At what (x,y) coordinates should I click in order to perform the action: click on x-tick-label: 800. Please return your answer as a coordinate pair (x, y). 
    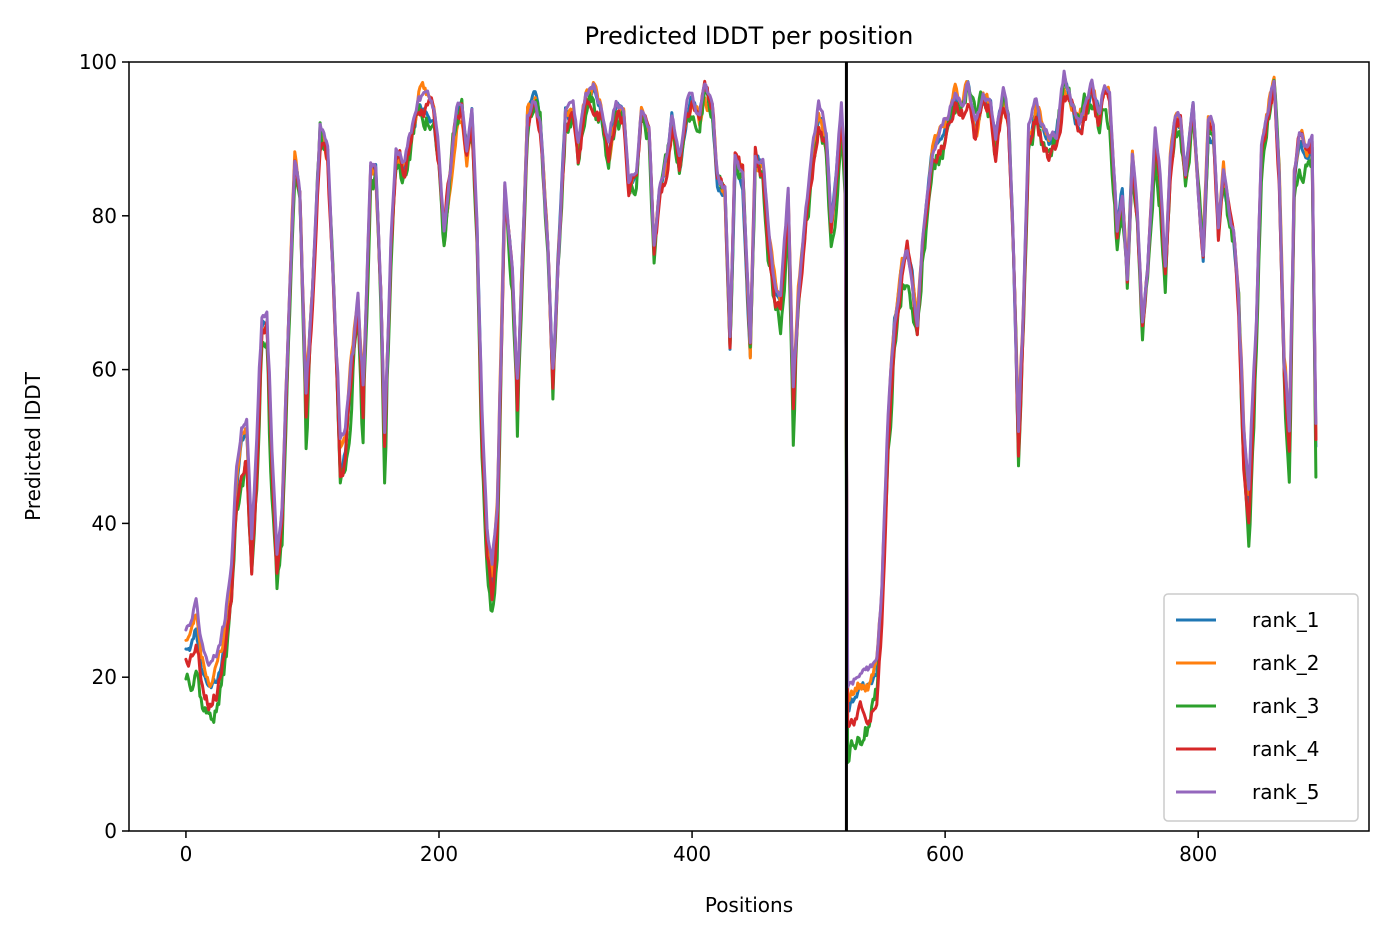
    Looking at the image, I should click on (1198, 854).